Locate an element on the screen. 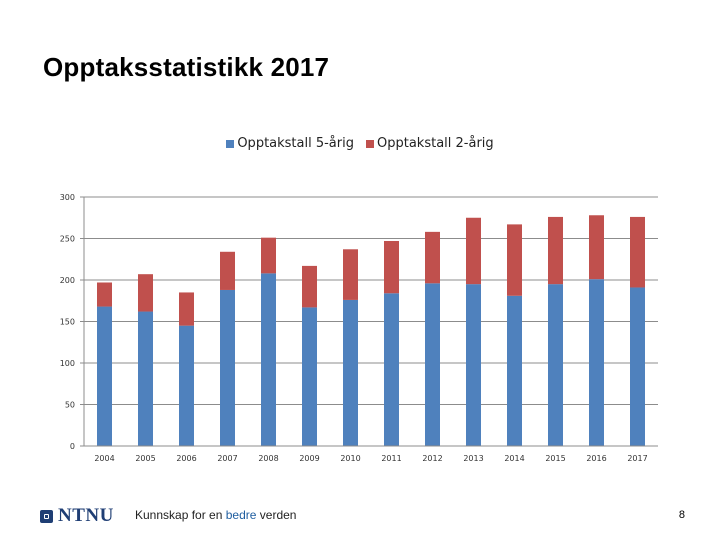 The width and height of the screenshot is (720, 540). x-tick-label: 2014 is located at coordinates (514, 458).